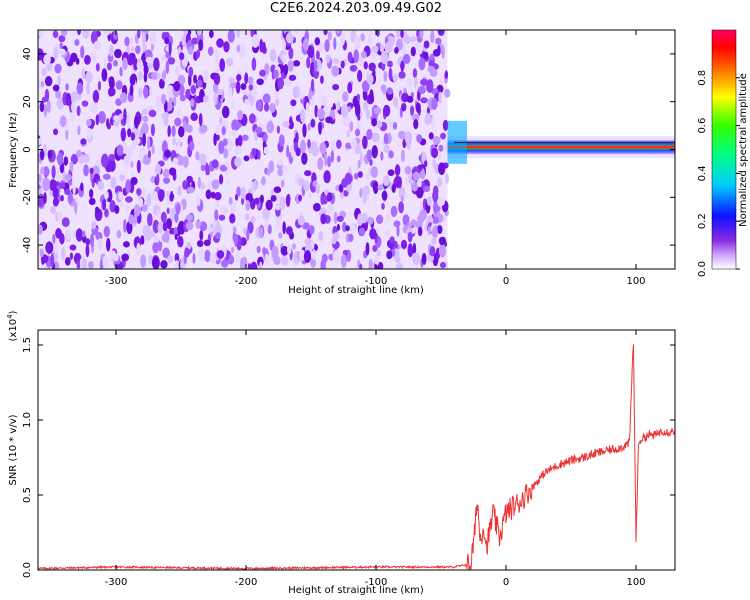 This screenshot has height=600, width=750. What do you see at coordinates (702, 269) in the screenshot?
I see `colorbar-tick-label: 0.0` at bounding box center [702, 269].